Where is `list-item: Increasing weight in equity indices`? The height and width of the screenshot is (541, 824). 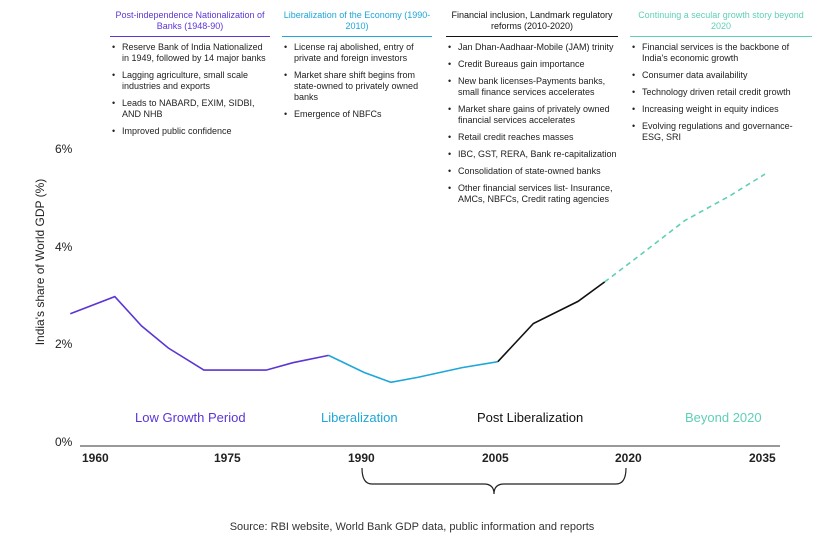 list-item: Increasing weight in equity indices is located at coordinates (722, 109).